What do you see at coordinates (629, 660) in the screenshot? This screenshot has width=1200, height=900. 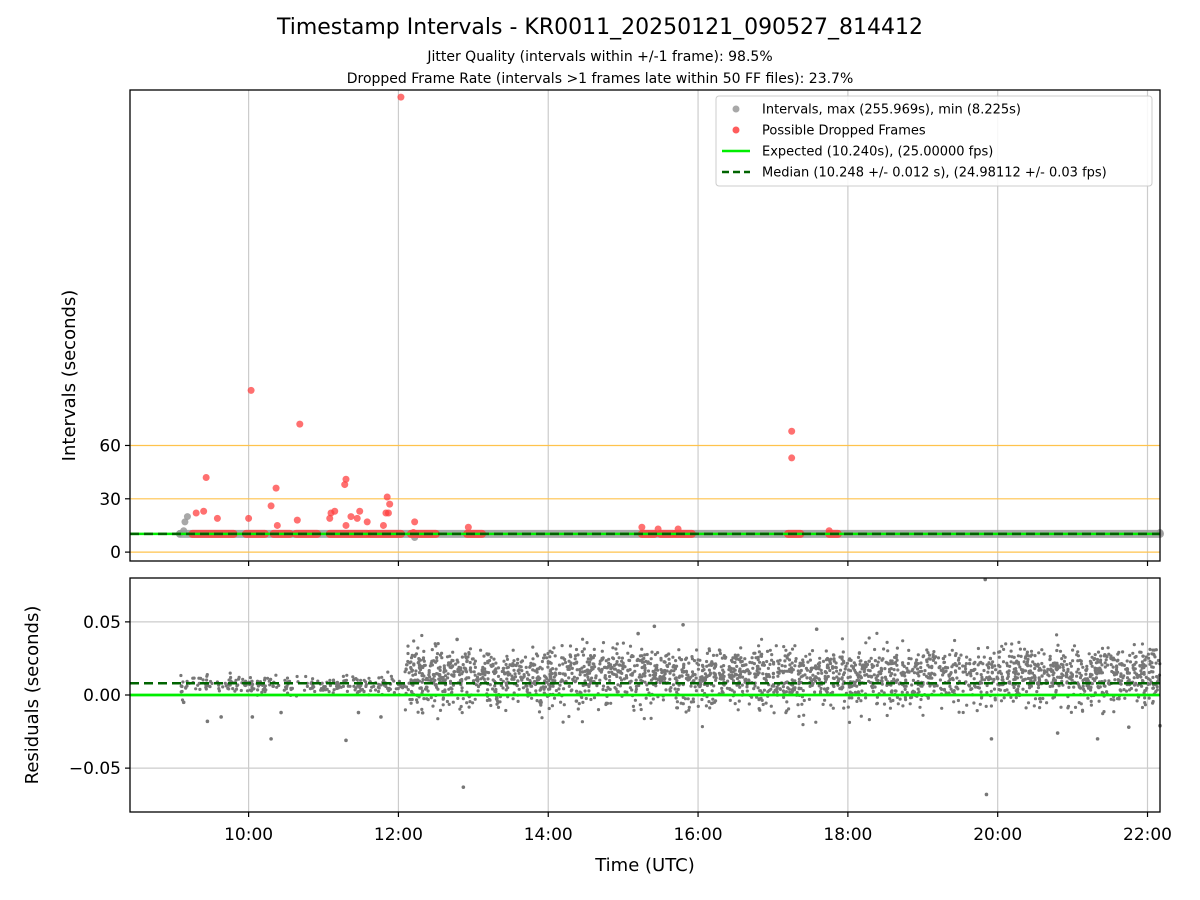 I see `residual-point-1992` at bounding box center [629, 660].